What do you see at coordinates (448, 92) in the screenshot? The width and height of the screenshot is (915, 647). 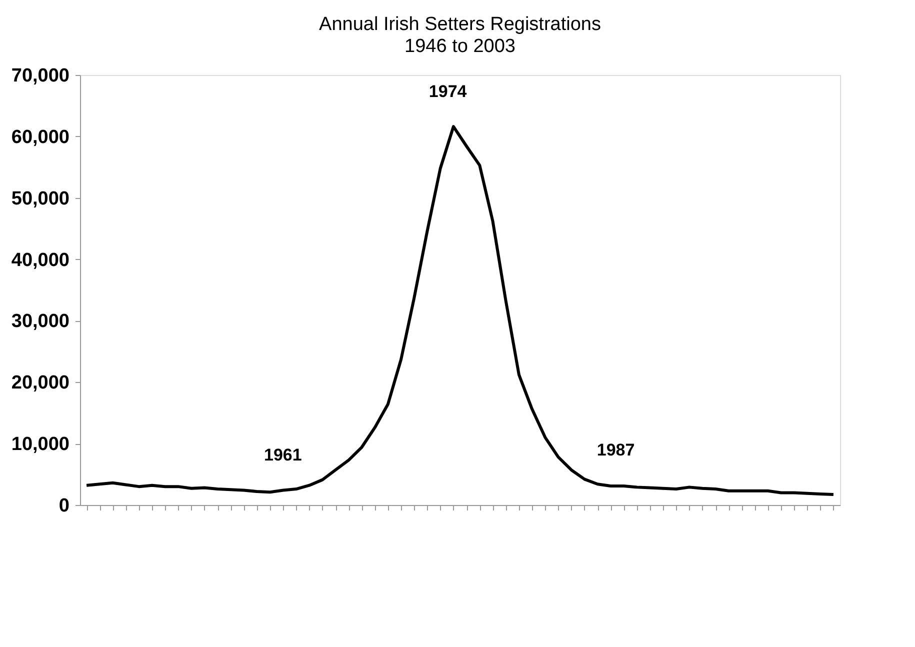 I see `annotation: 1974` at bounding box center [448, 92].